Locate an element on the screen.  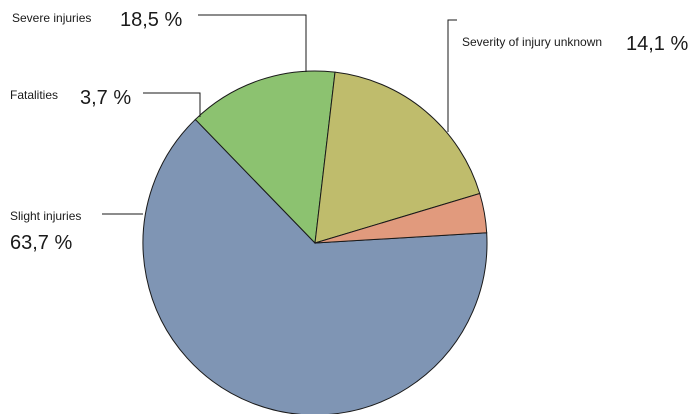
label-slight-injuries: Slight injuries is located at coordinates (45, 216).